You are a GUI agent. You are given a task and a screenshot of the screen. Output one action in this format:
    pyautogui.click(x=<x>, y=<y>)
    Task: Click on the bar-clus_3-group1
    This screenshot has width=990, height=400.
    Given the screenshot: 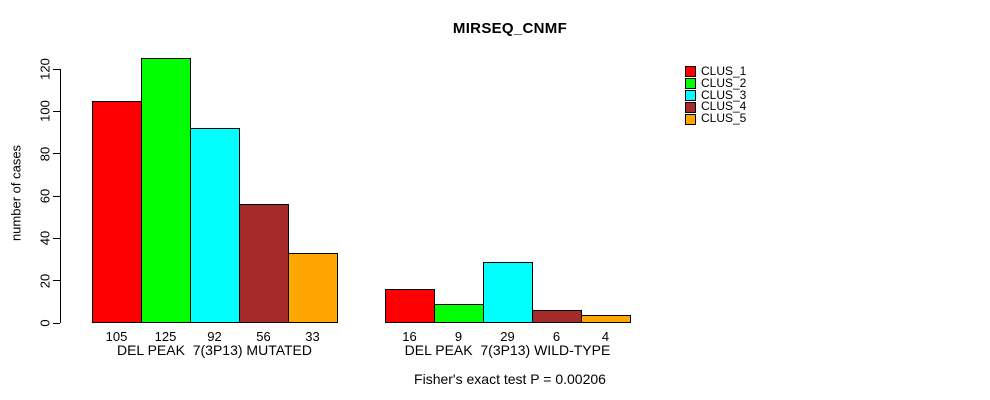 What is the action you would take?
    pyautogui.click(x=215, y=225)
    